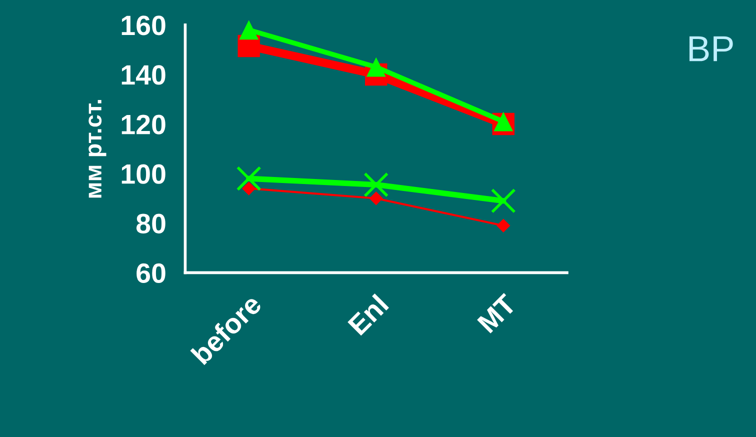 The width and height of the screenshot is (756, 437). I want to click on y-tick-label: 60, so click(151, 273).